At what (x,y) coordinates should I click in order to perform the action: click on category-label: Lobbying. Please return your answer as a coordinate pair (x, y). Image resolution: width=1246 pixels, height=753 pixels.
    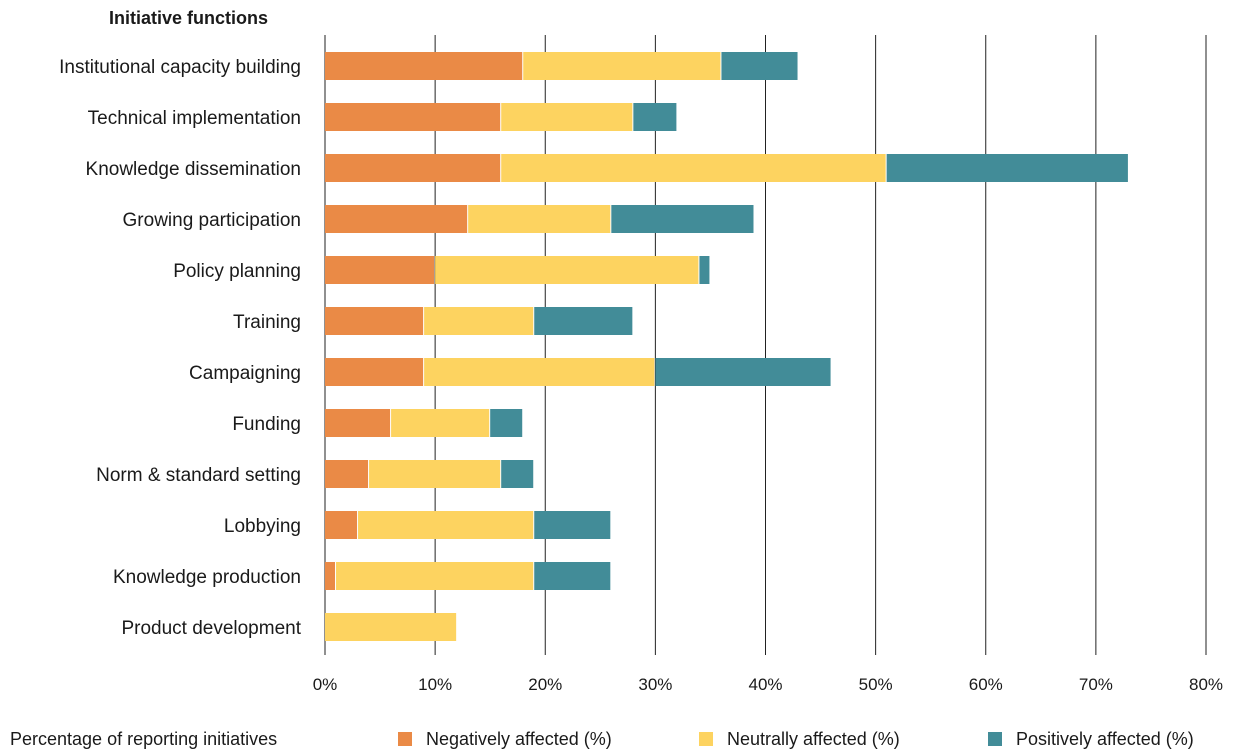
    Looking at the image, I should click on (262, 526).